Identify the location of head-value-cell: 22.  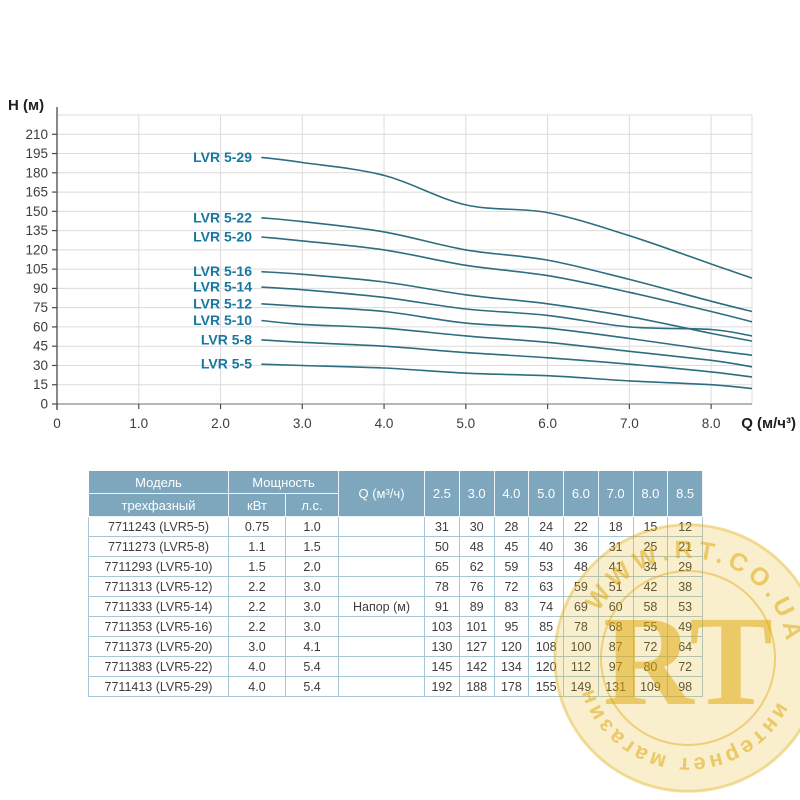
(581, 526).